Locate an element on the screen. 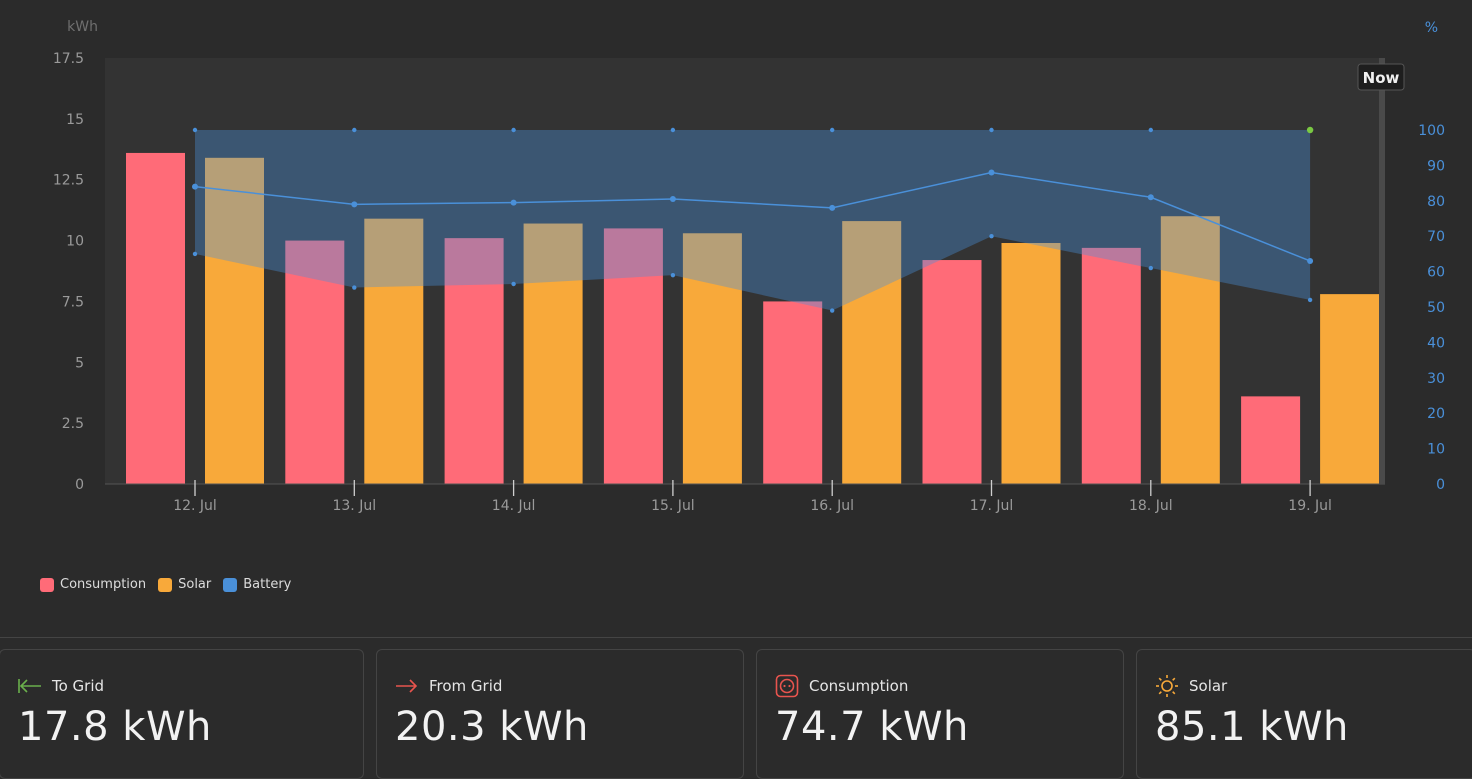 The image size is (1472, 779). battery-average-line is located at coordinates (752, 216).